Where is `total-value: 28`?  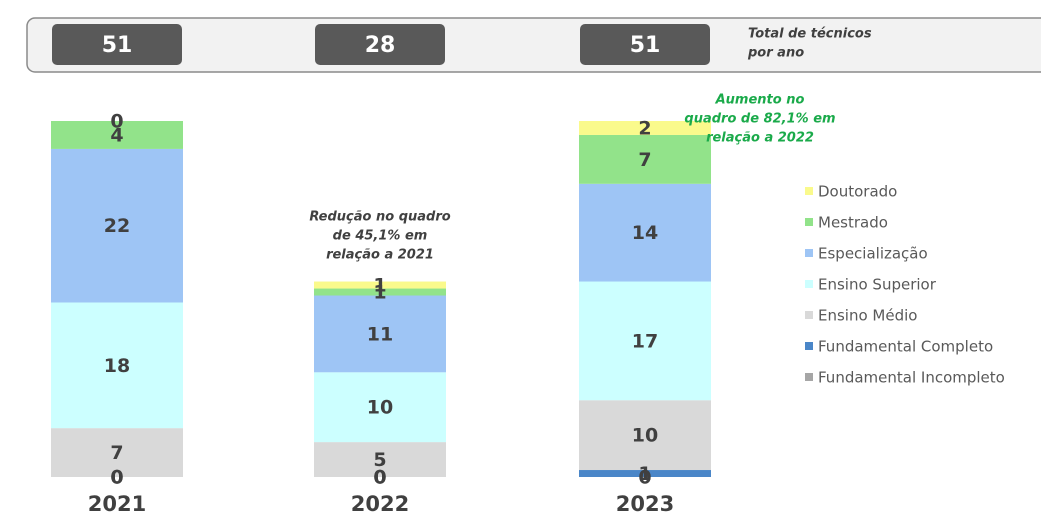 total-value: 28 is located at coordinates (380, 45).